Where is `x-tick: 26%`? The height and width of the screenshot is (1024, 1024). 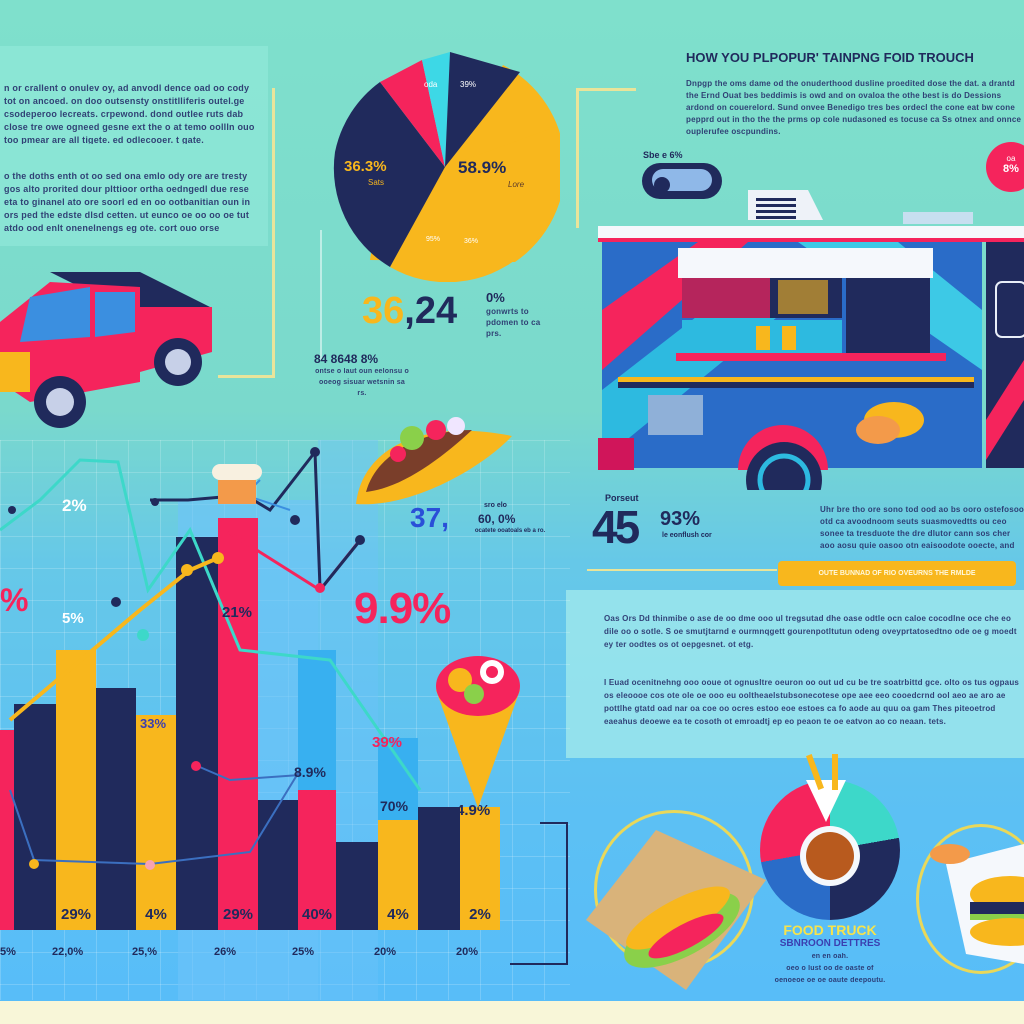
x-tick: 26% is located at coordinates (225, 952).